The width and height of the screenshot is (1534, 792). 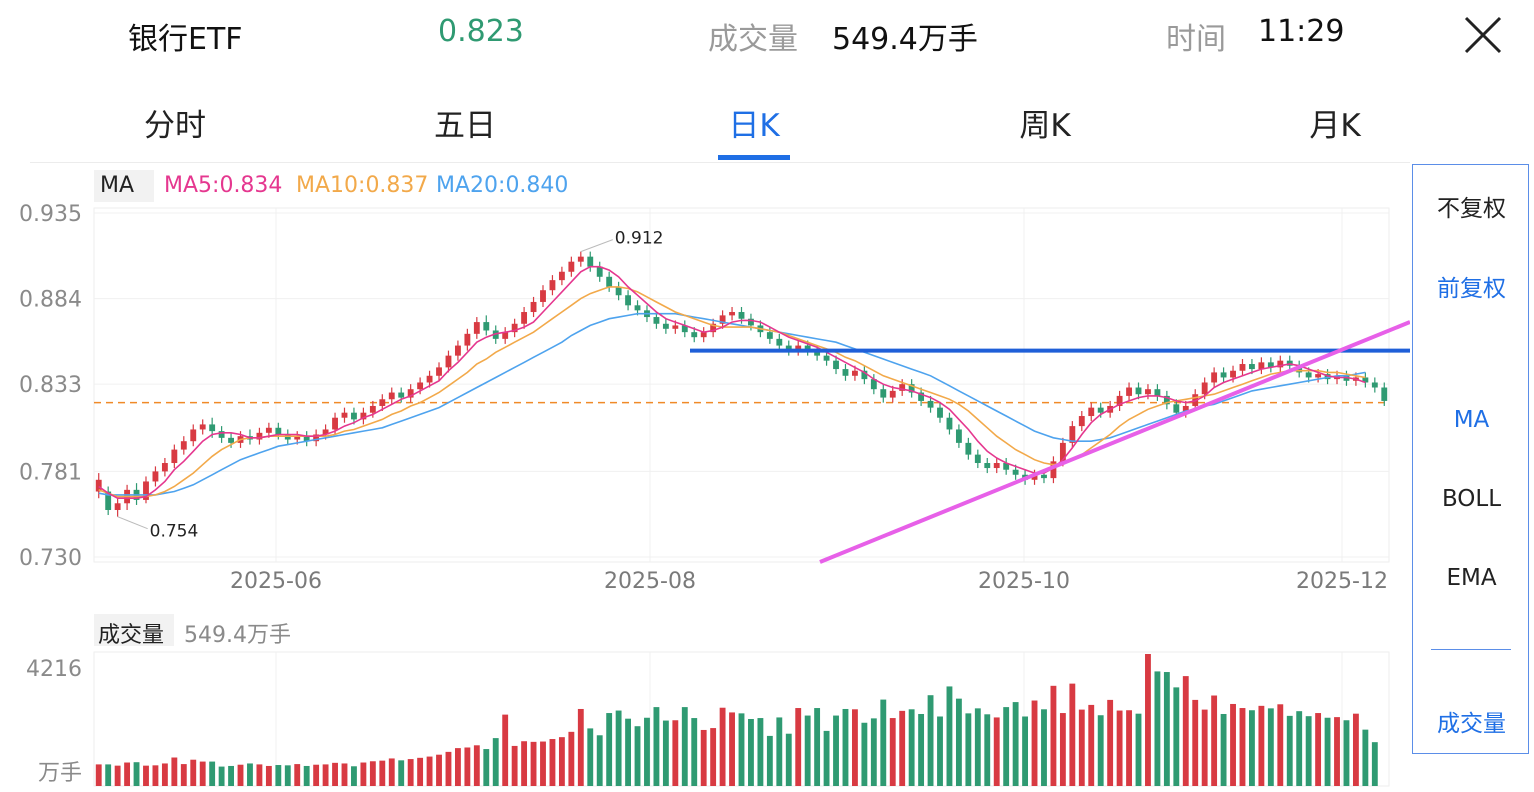 What do you see at coordinates (1471, 209) in the screenshot?
I see `menu-no-adjust: 不复权` at bounding box center [1471, 209].